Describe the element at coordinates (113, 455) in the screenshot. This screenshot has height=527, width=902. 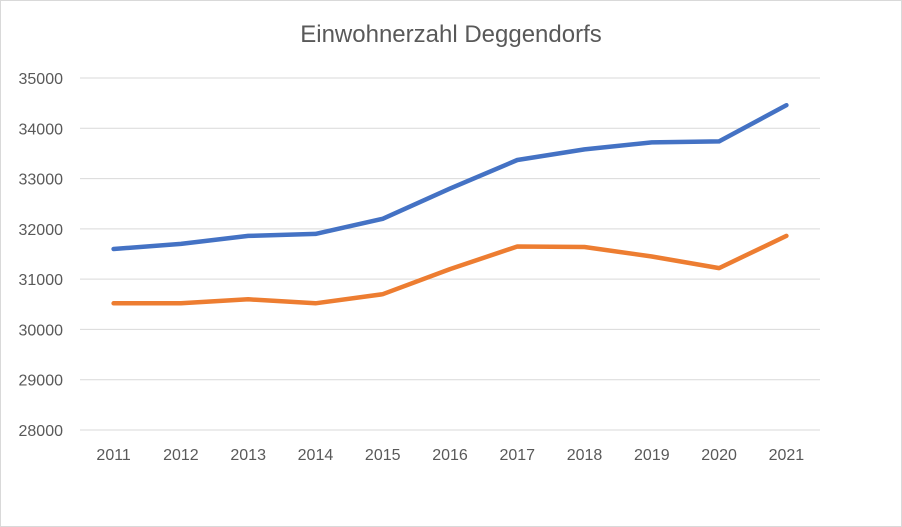
I see `x-tick-label: 2011` at that location.